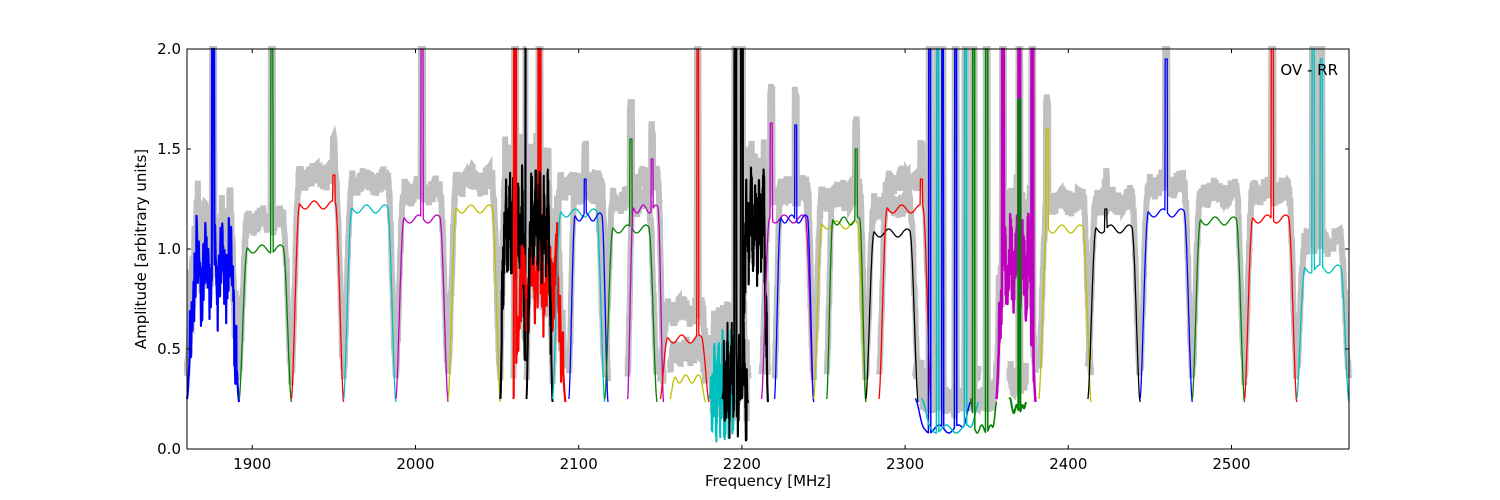  What do you see at coordinates (415, 464) in the screenshot?
I see `x-tick-label: 2000` at bounding box center [415, 464].